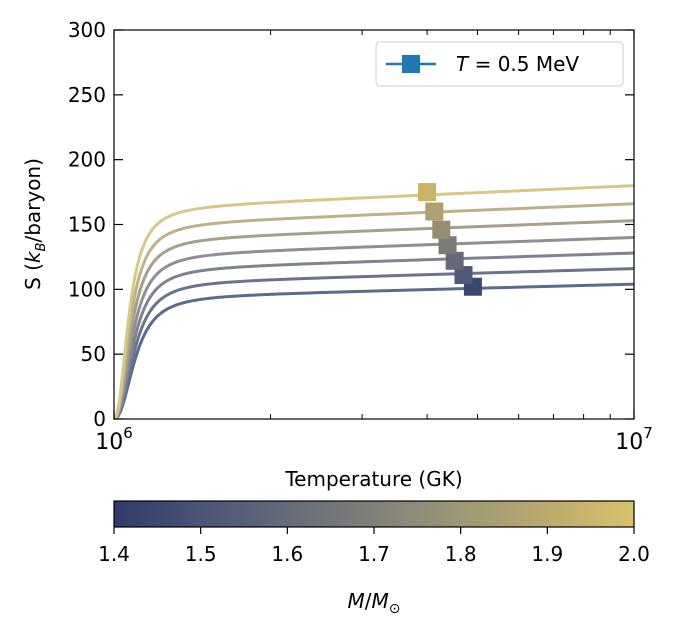 Image resolution: width=677 pixels, height=635 pixels. Describe the element at coordinates (374, 514) in the screenshot. I see `colorbar-bar` at that location.